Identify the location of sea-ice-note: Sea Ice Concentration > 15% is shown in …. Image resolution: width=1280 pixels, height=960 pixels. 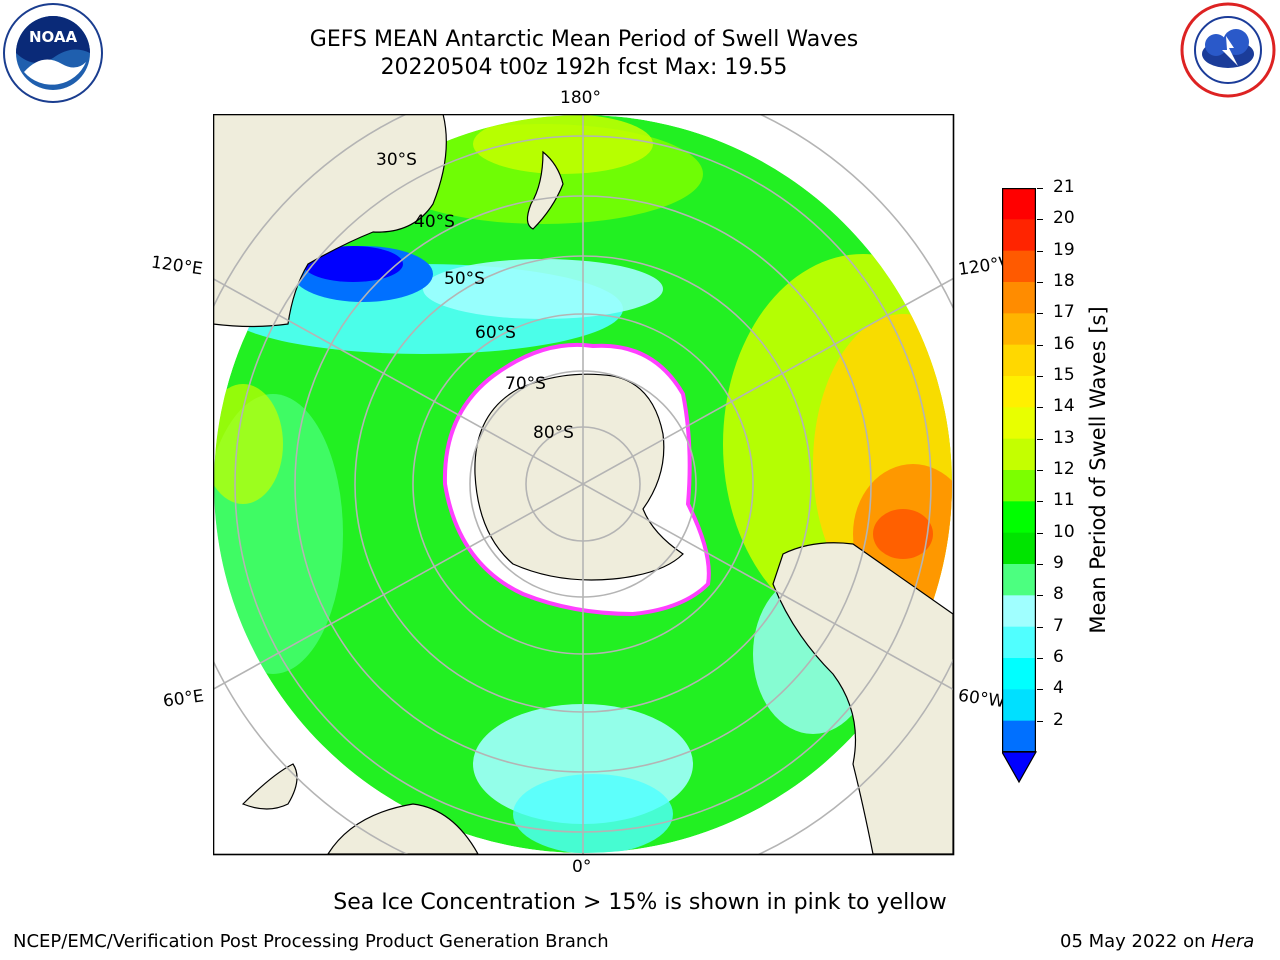
(640, 902).